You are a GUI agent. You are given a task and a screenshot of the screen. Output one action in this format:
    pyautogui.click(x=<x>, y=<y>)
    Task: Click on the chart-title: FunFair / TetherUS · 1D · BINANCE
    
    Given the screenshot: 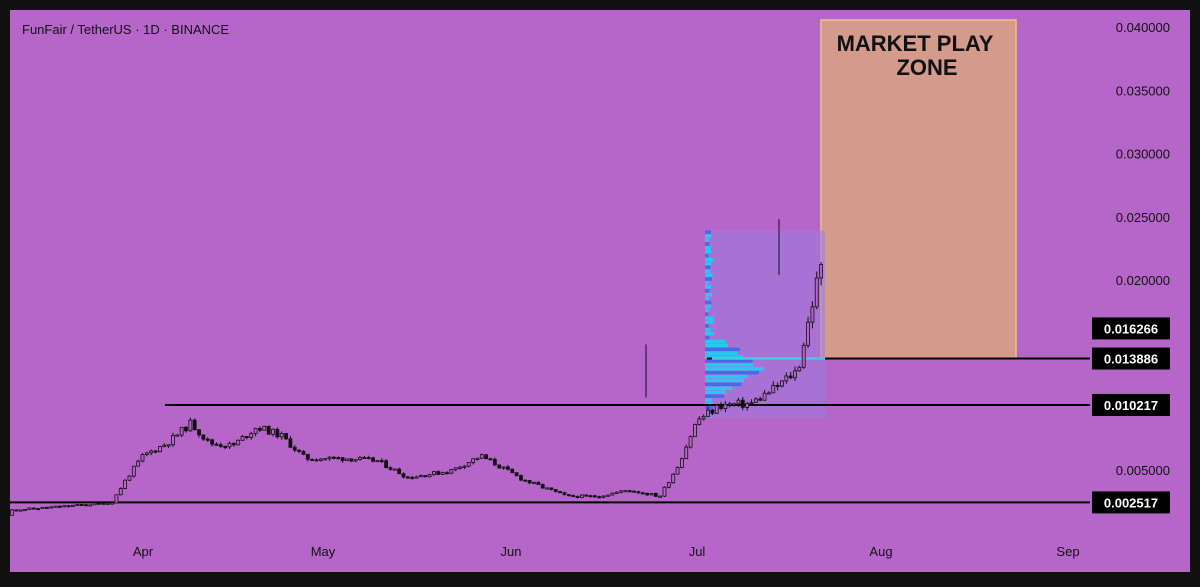 What is the action you would take?
    pyautogui.click(x=125, y=29)
    